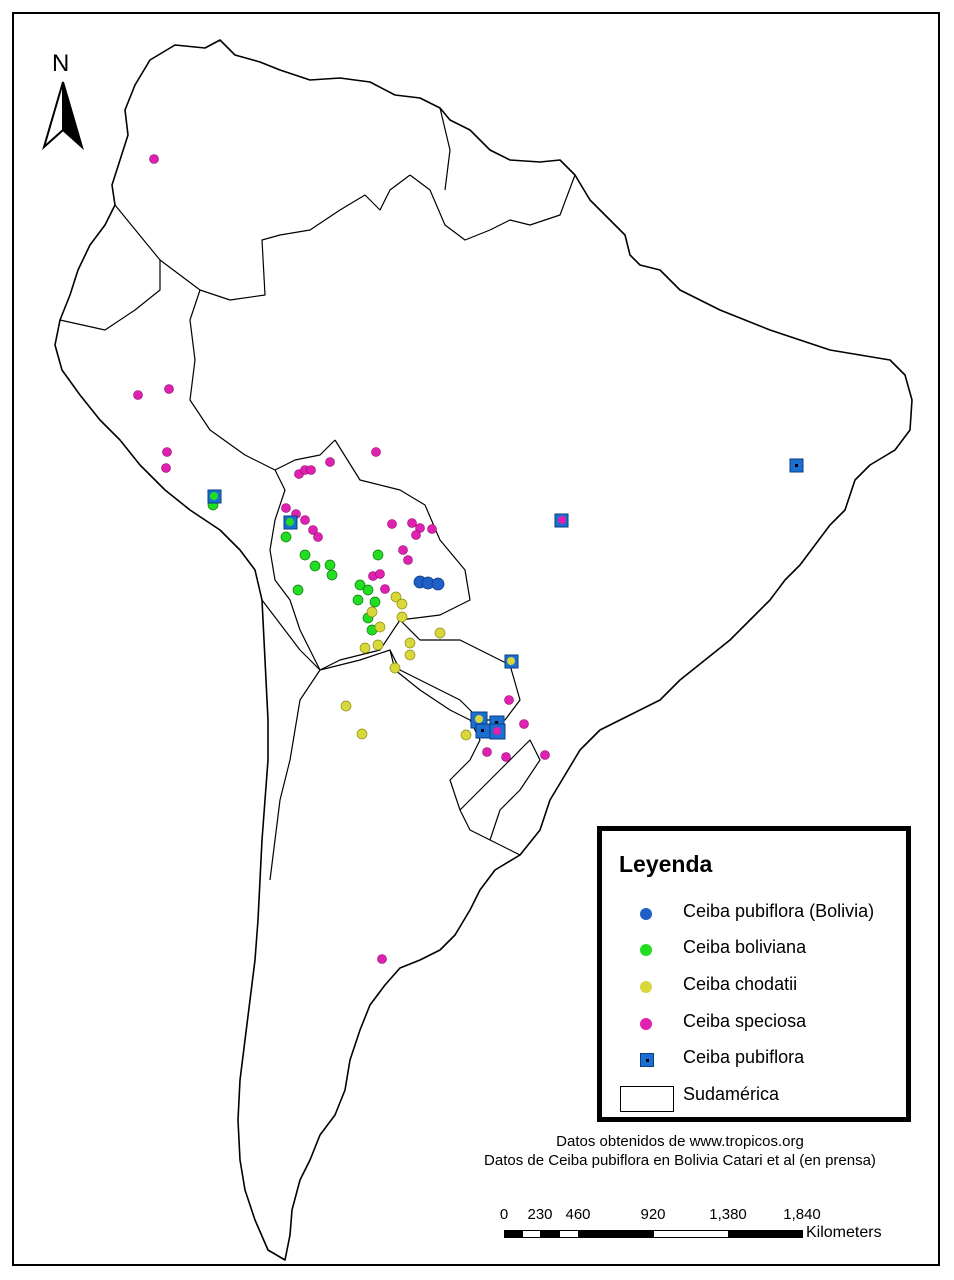  I want to click on scale-label: 1,380, so click(728, 1214).